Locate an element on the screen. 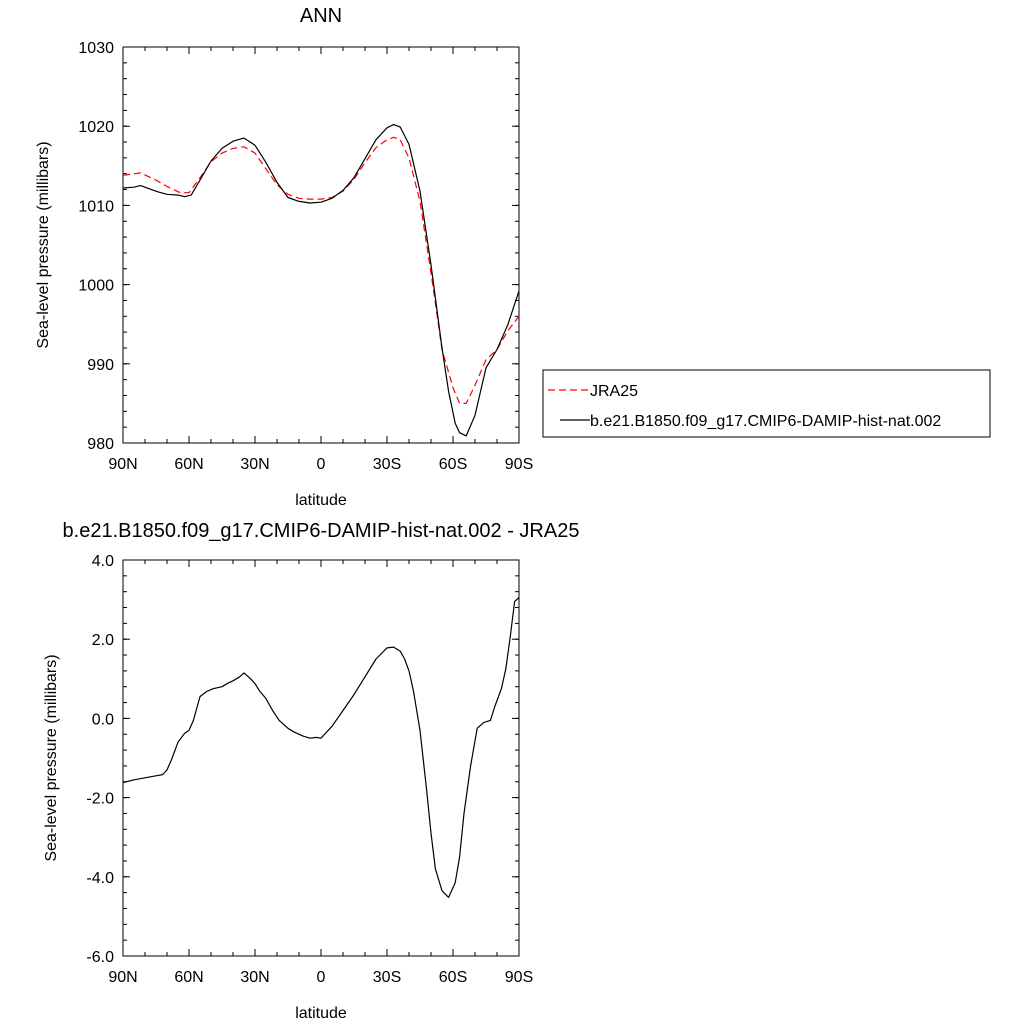 Image resolution: width=1024 pixels, height=1024 pixels. chart-title: ANN is located at coordinates (321, 16).